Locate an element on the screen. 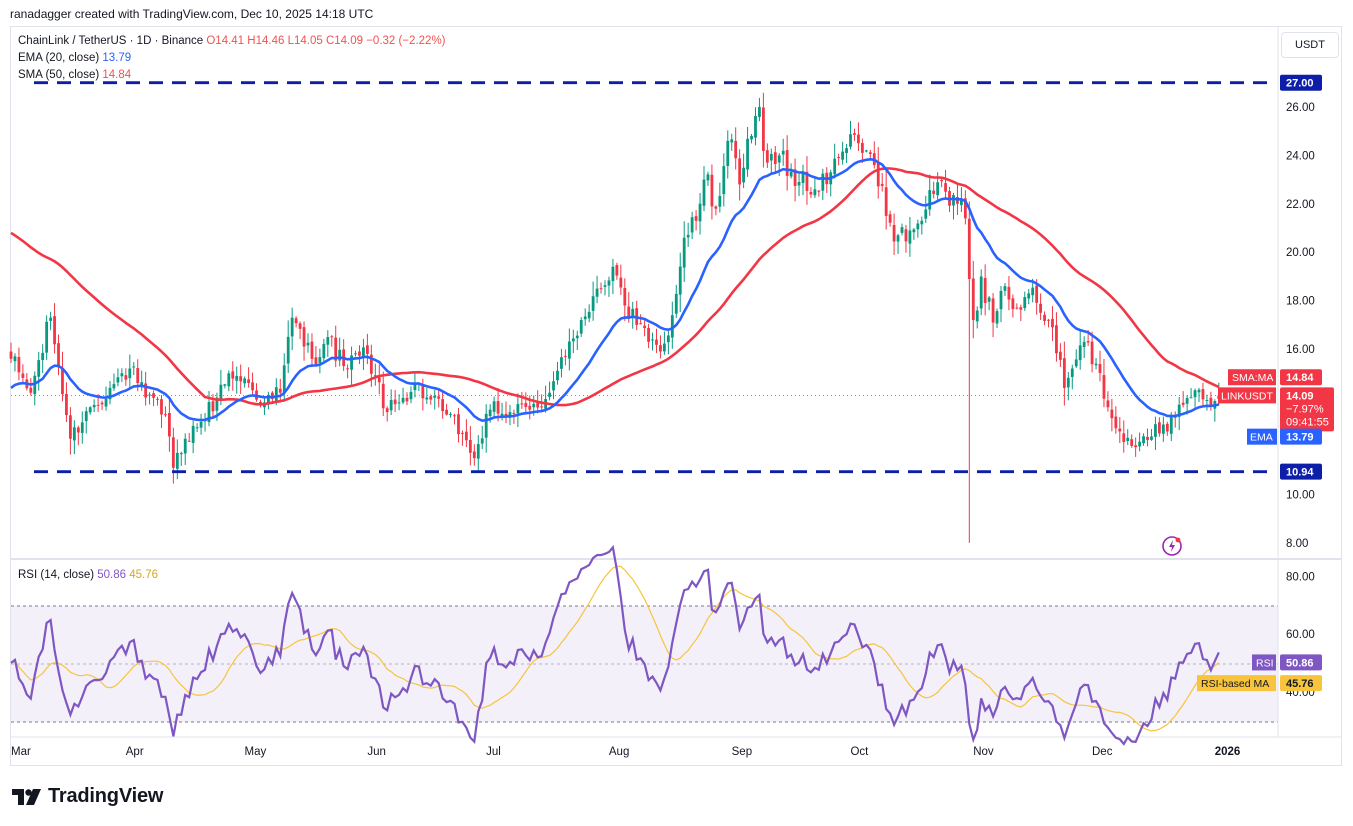 The height and width of the screenshot is (826, 1353). symbol-name-text: LINKUSDT is located at coordinates (1247, 396).